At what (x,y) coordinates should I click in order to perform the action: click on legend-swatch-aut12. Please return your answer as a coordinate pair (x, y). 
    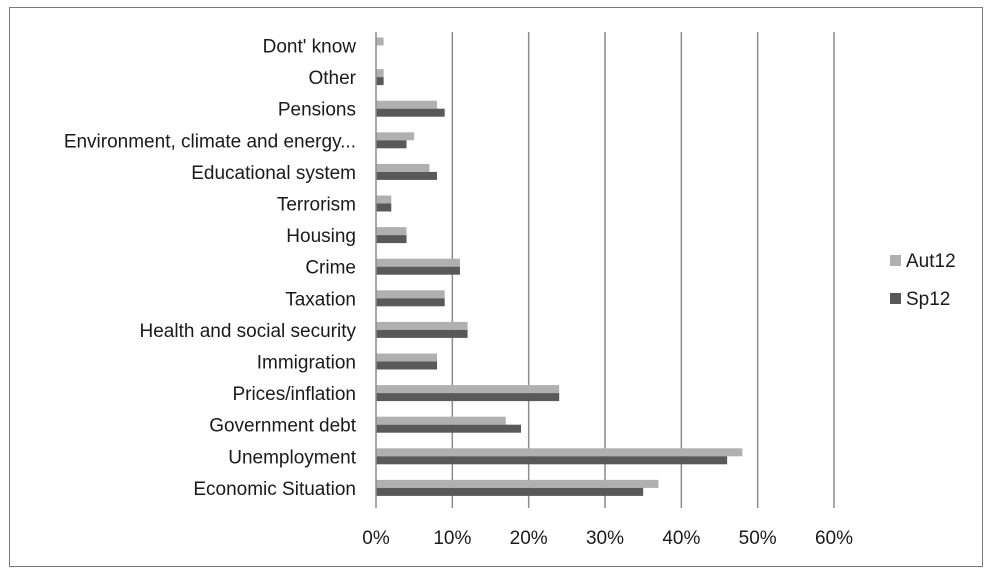
    Looking at the image, I should click on (895, 260).